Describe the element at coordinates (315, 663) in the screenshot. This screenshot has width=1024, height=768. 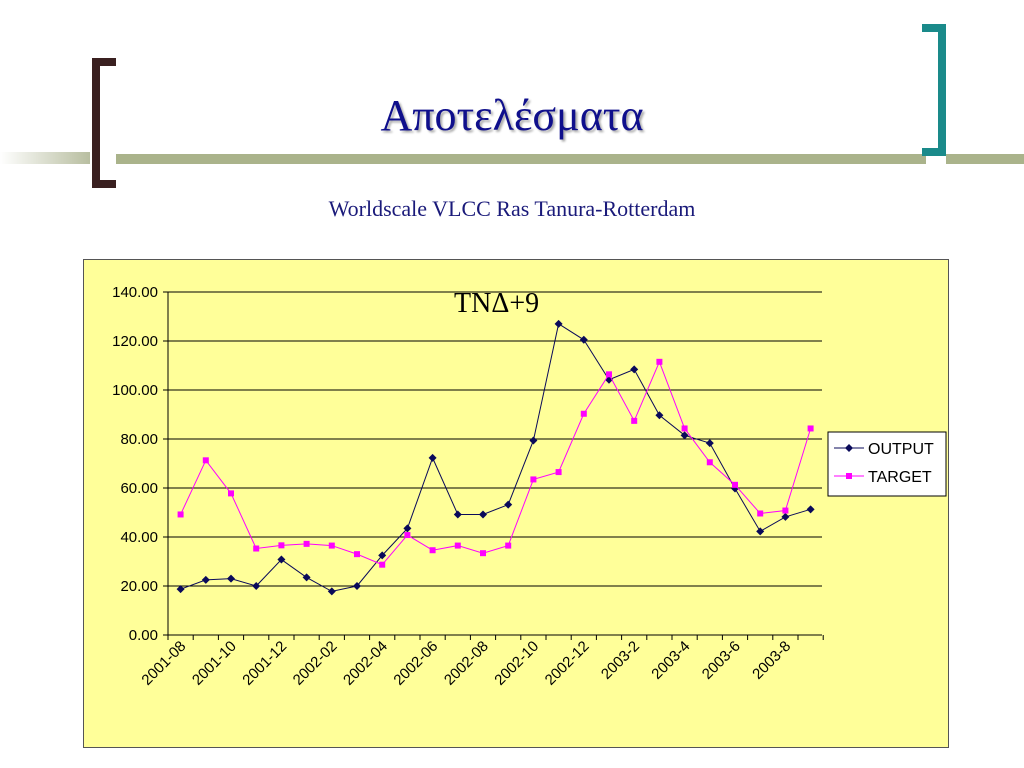
I see `x-tick-label: 2002-02` at that location.